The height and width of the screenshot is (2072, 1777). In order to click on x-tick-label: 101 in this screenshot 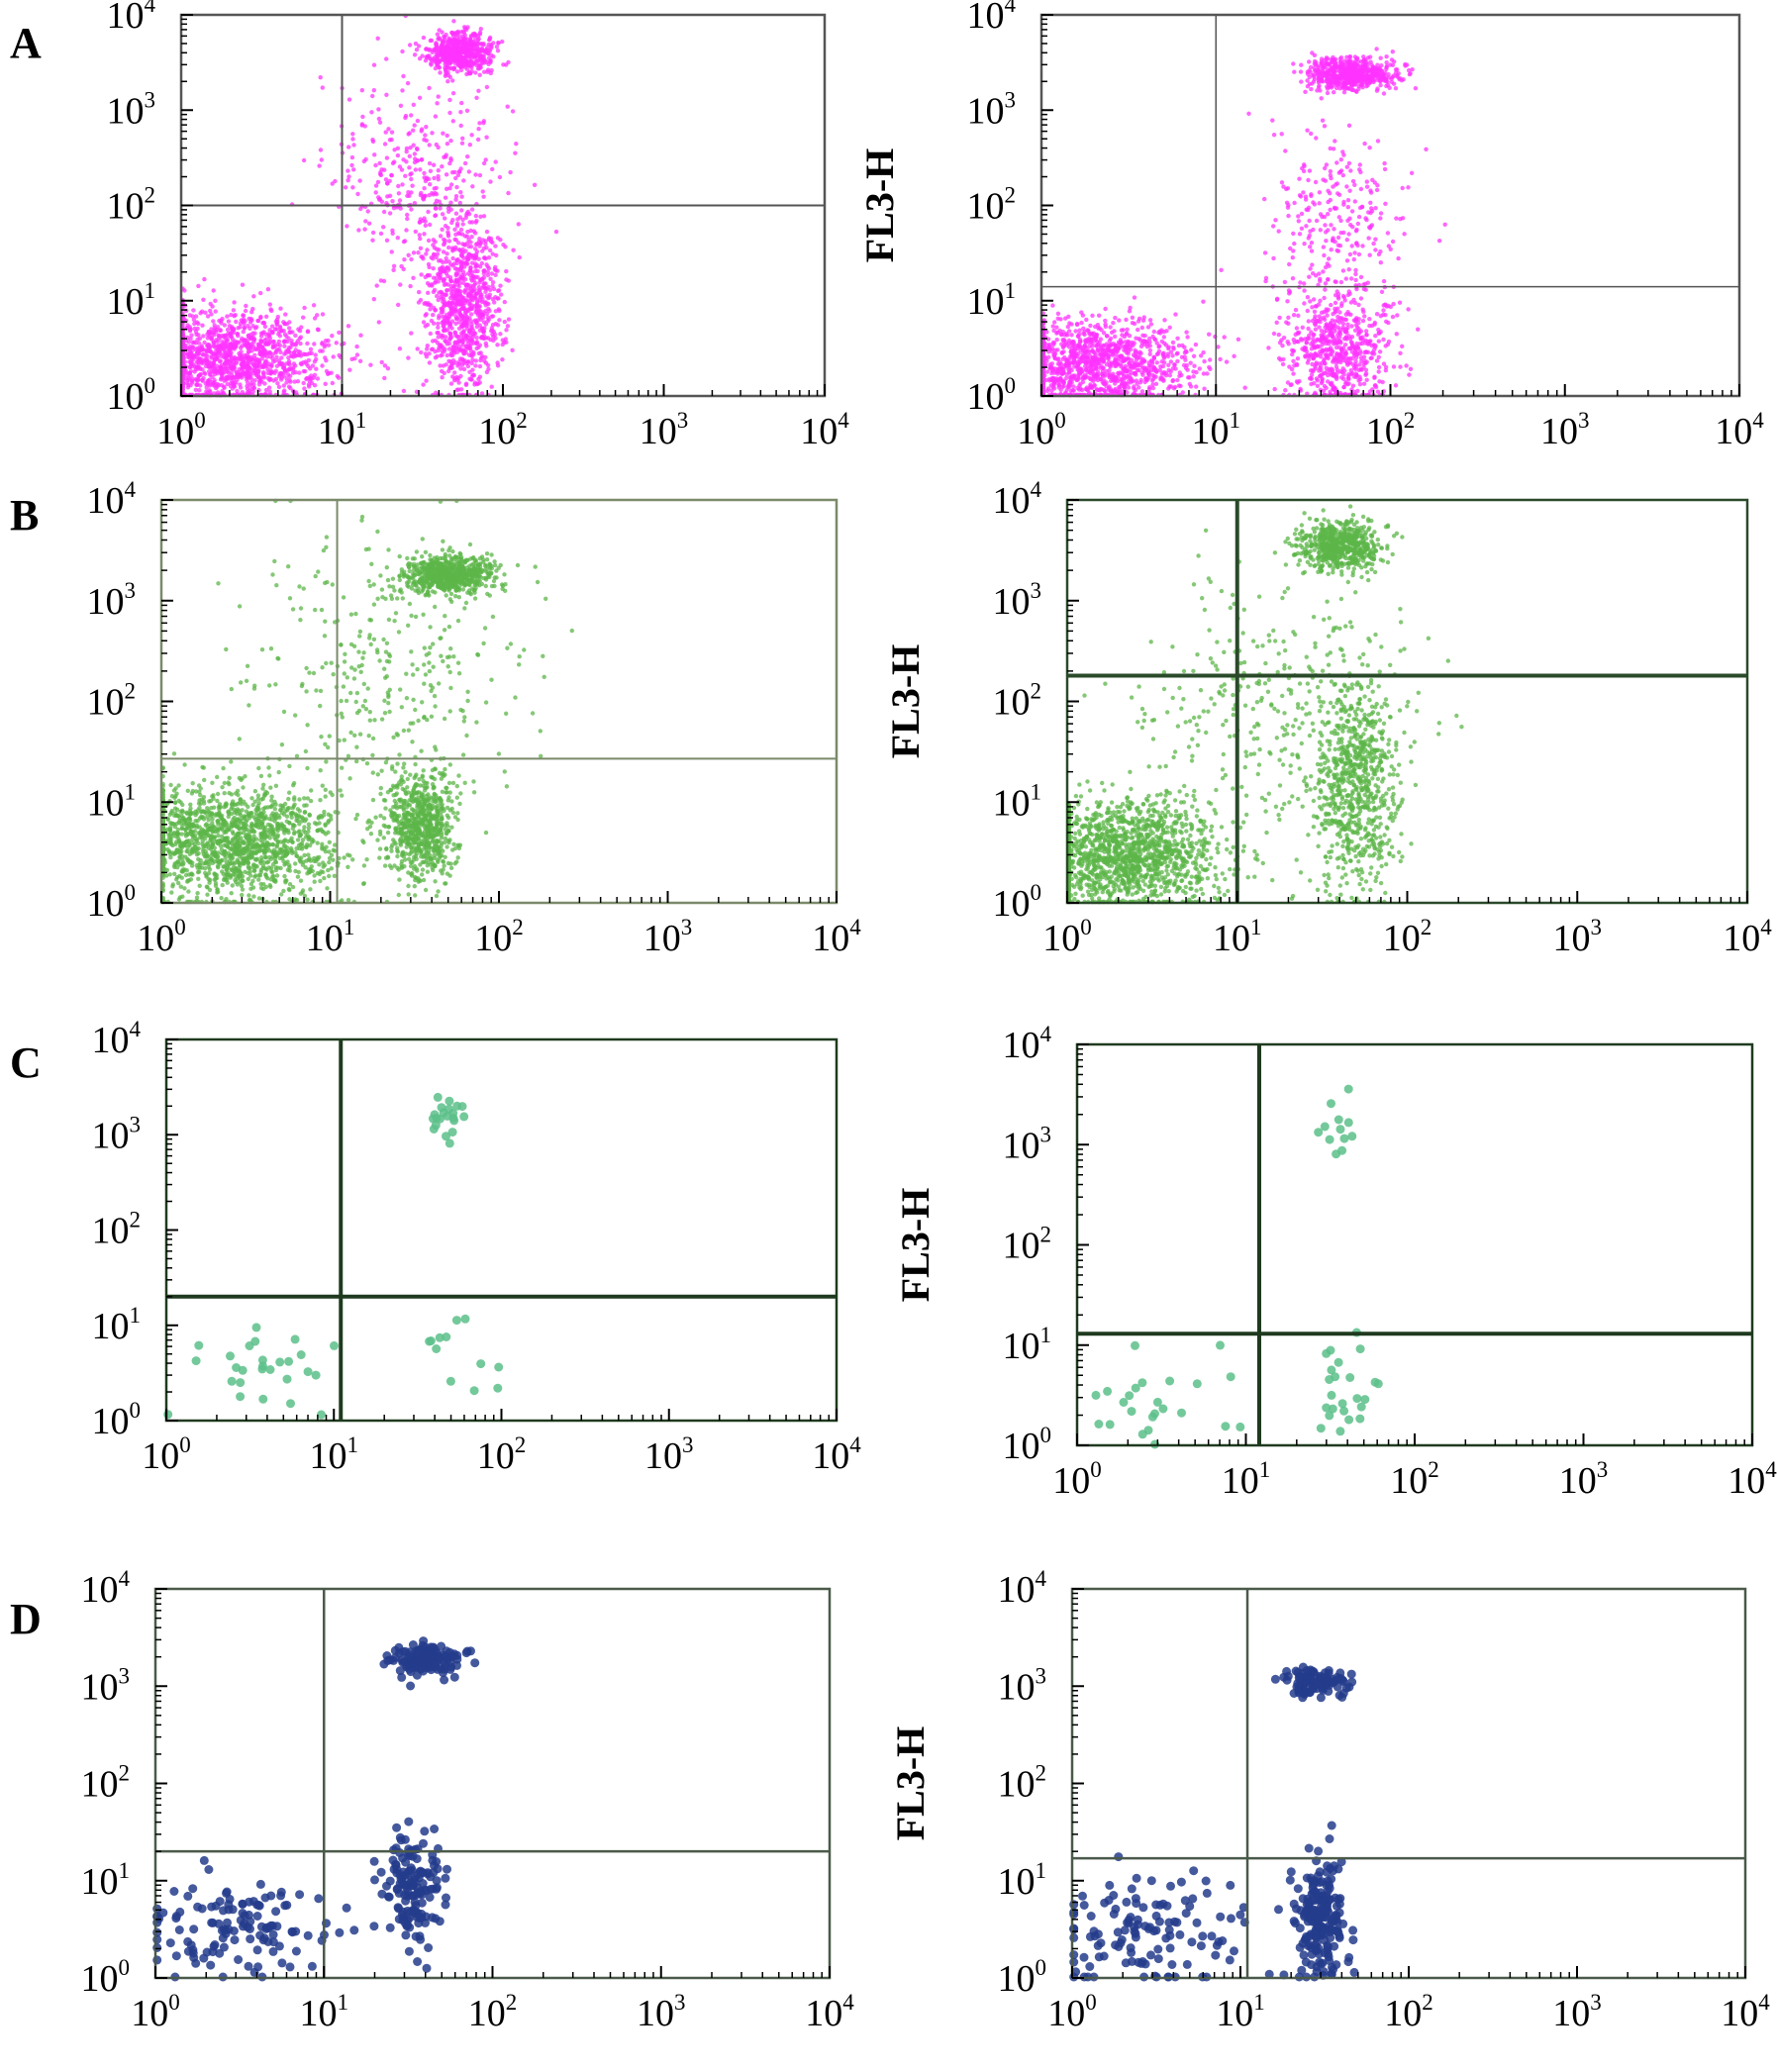, I will do `click(342, 430)`.